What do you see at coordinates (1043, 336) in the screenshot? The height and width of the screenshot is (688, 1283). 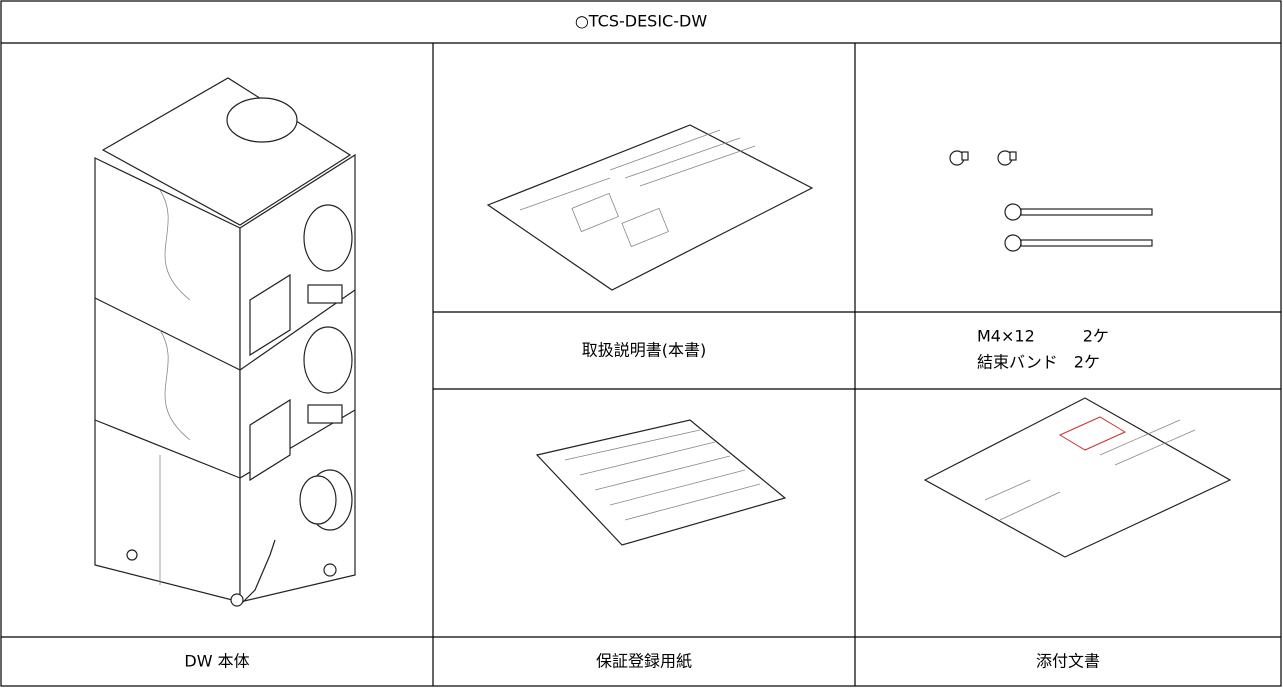 I see `cell-label: M4×12 2ケ` at bounding box center [1043, 336].